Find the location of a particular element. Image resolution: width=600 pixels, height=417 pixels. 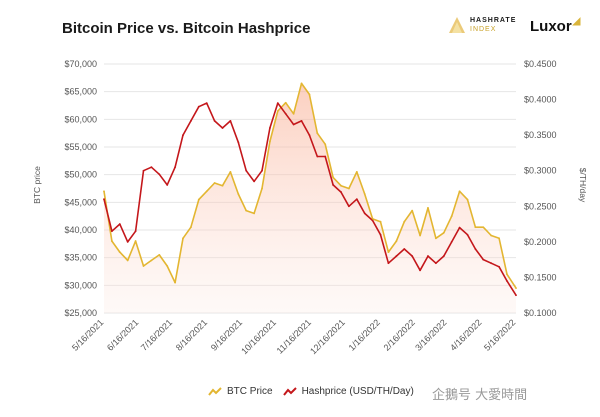

x-tick-label: 5/16/2021 is located at coordinates (87, 334).